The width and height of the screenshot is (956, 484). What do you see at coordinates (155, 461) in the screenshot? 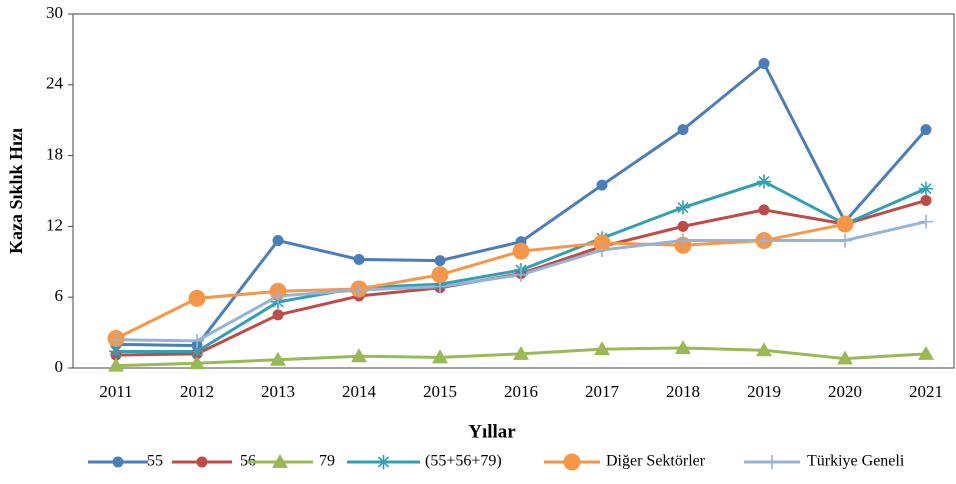
I see `legend-label: 55` at bounding box center [155, 461].